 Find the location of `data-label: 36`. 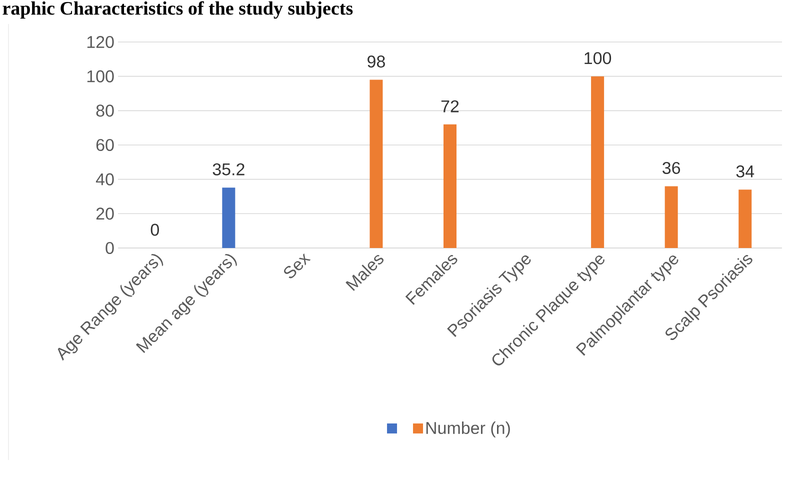

data-label: 36 is located at coordinates (671, 168).